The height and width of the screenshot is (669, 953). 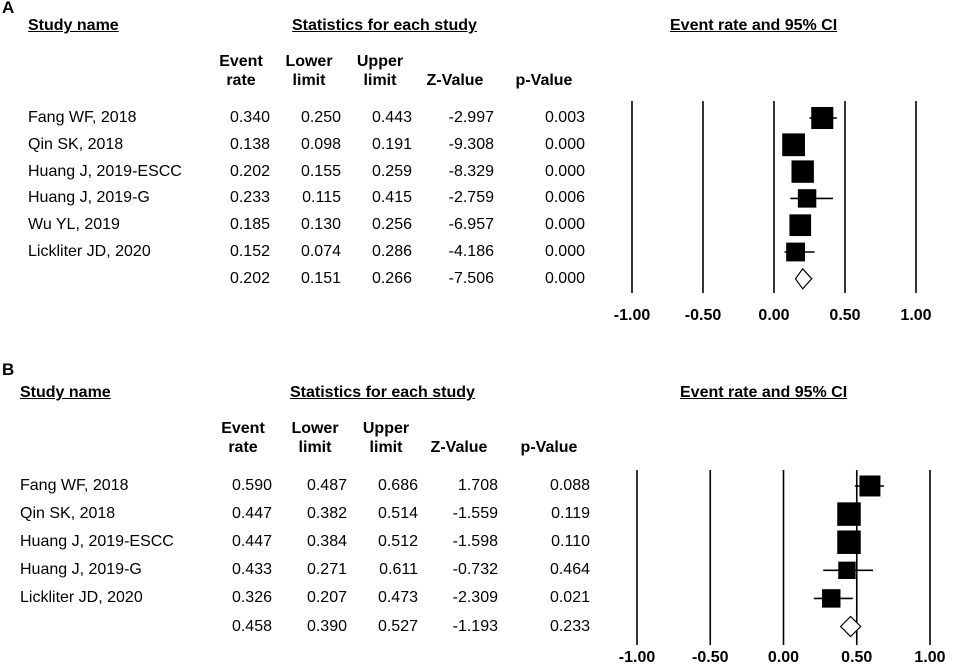 What do you see at coordinates (382, 392) in the screenshot?
I see `statistics-header: Statistics for each study` at bounding box center [382, 392].